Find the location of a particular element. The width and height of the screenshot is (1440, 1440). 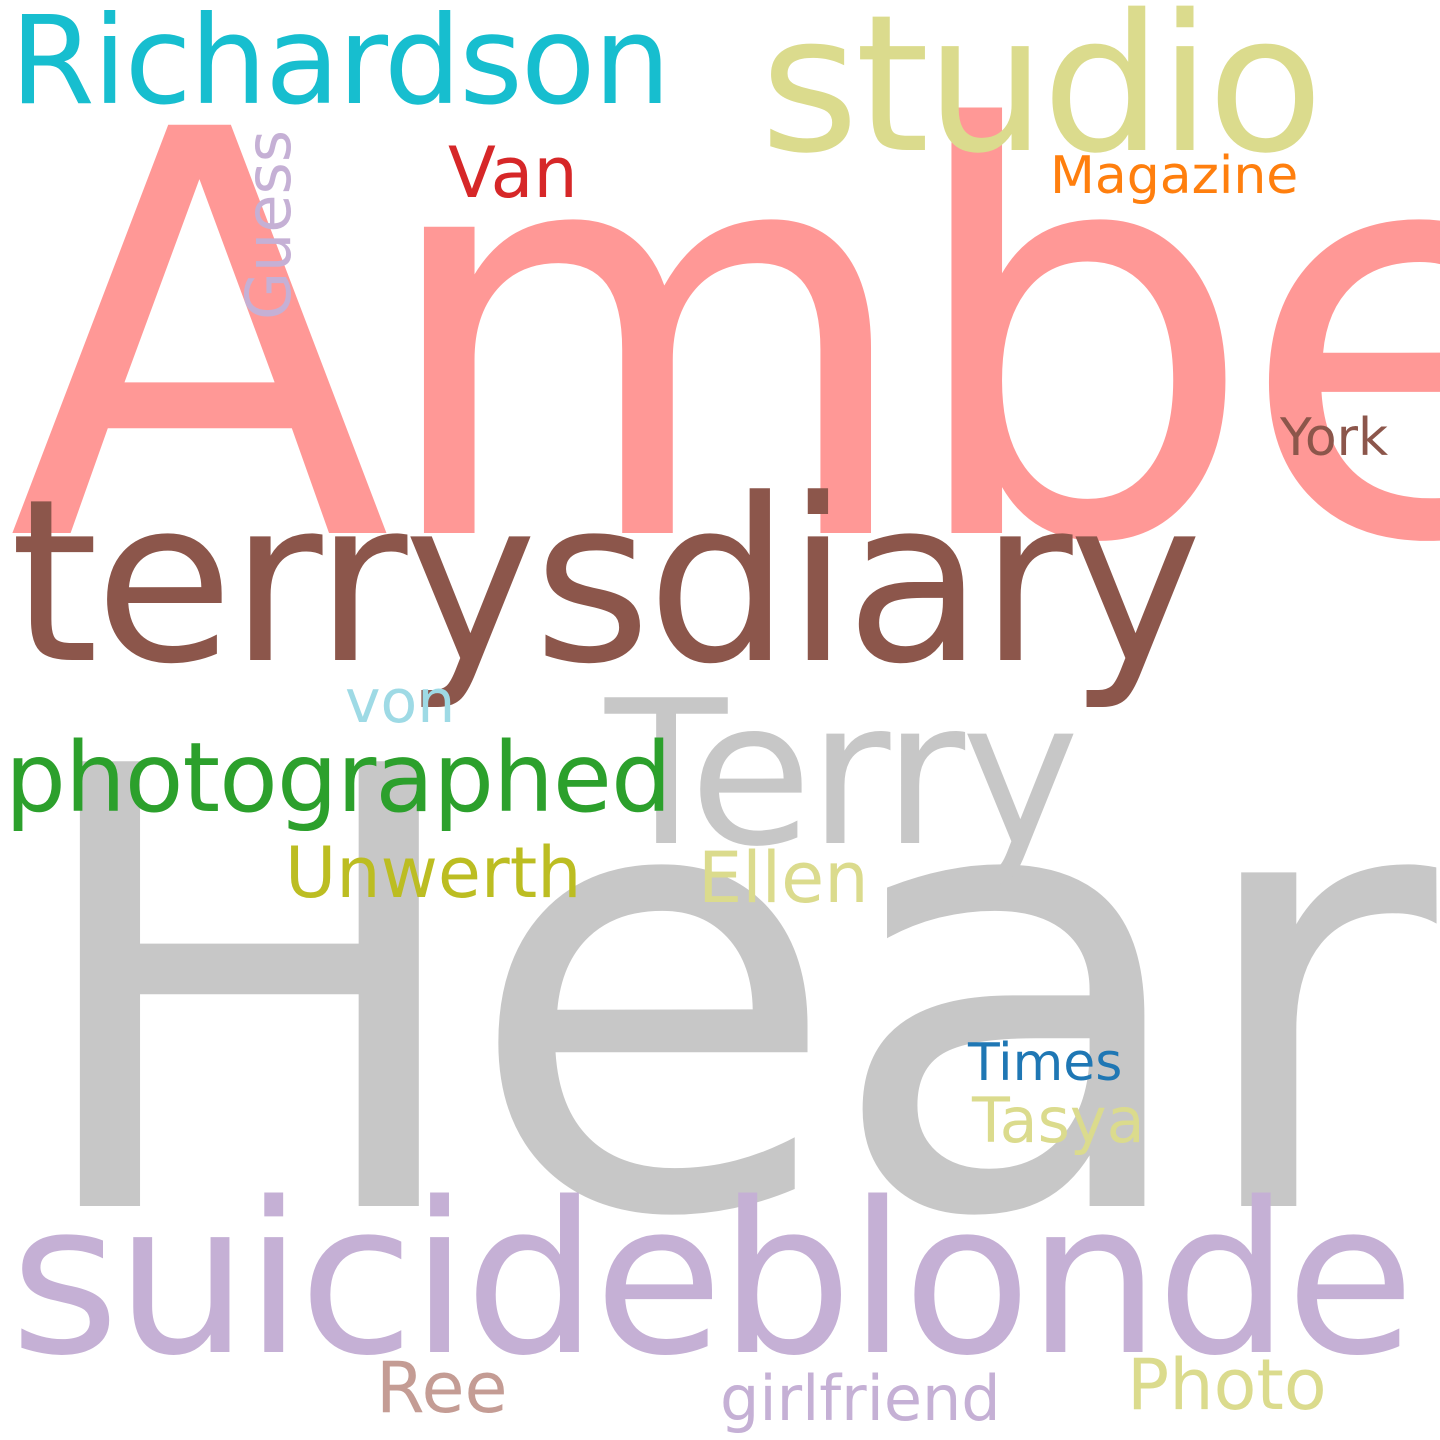

word-unwerth: Unwerth is located at coordinates (433, 873).